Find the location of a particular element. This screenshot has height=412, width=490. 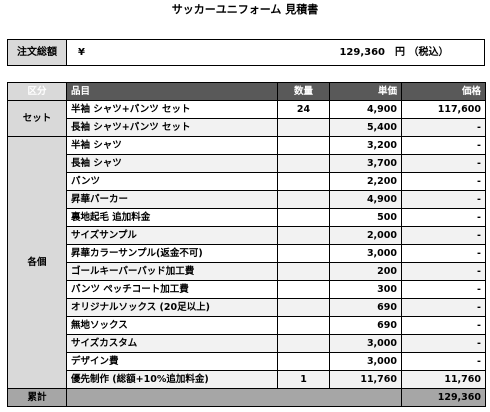

table-row: 裏地起毛 追加料金 500- is located at coordinates (247, 217).